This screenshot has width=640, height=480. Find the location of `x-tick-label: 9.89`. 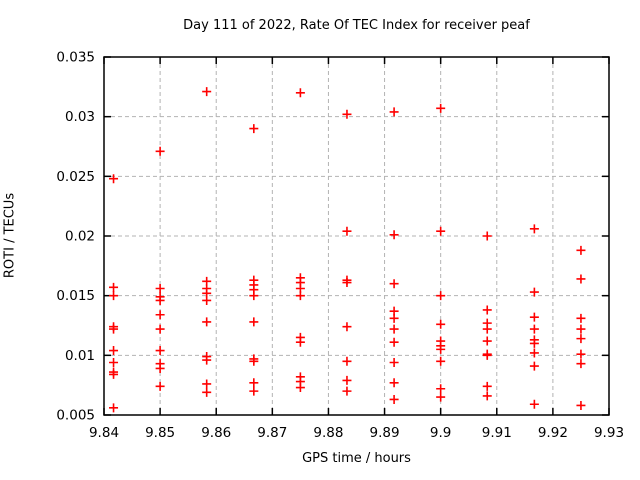

x-tick-label: 9.89 is located at coordinates (385, 433).